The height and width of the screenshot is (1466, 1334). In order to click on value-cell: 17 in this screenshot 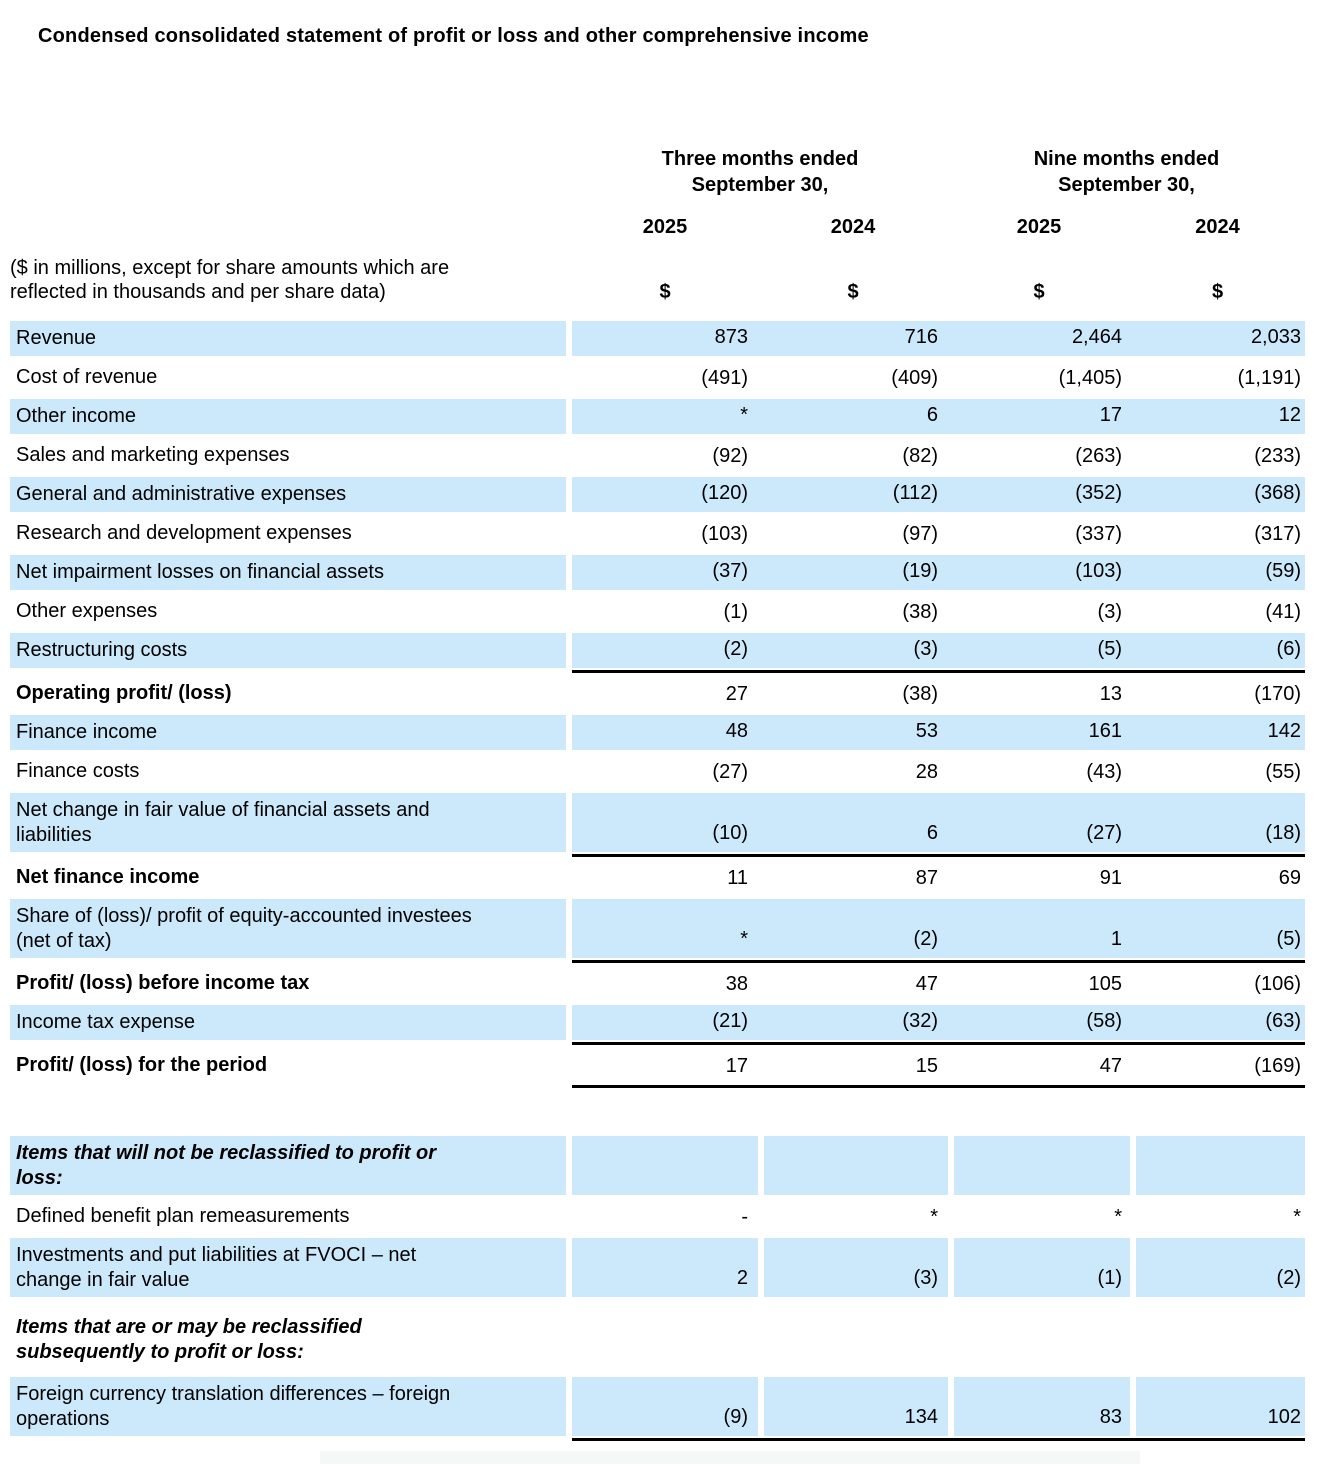, I will do `click(1110, 415)`.